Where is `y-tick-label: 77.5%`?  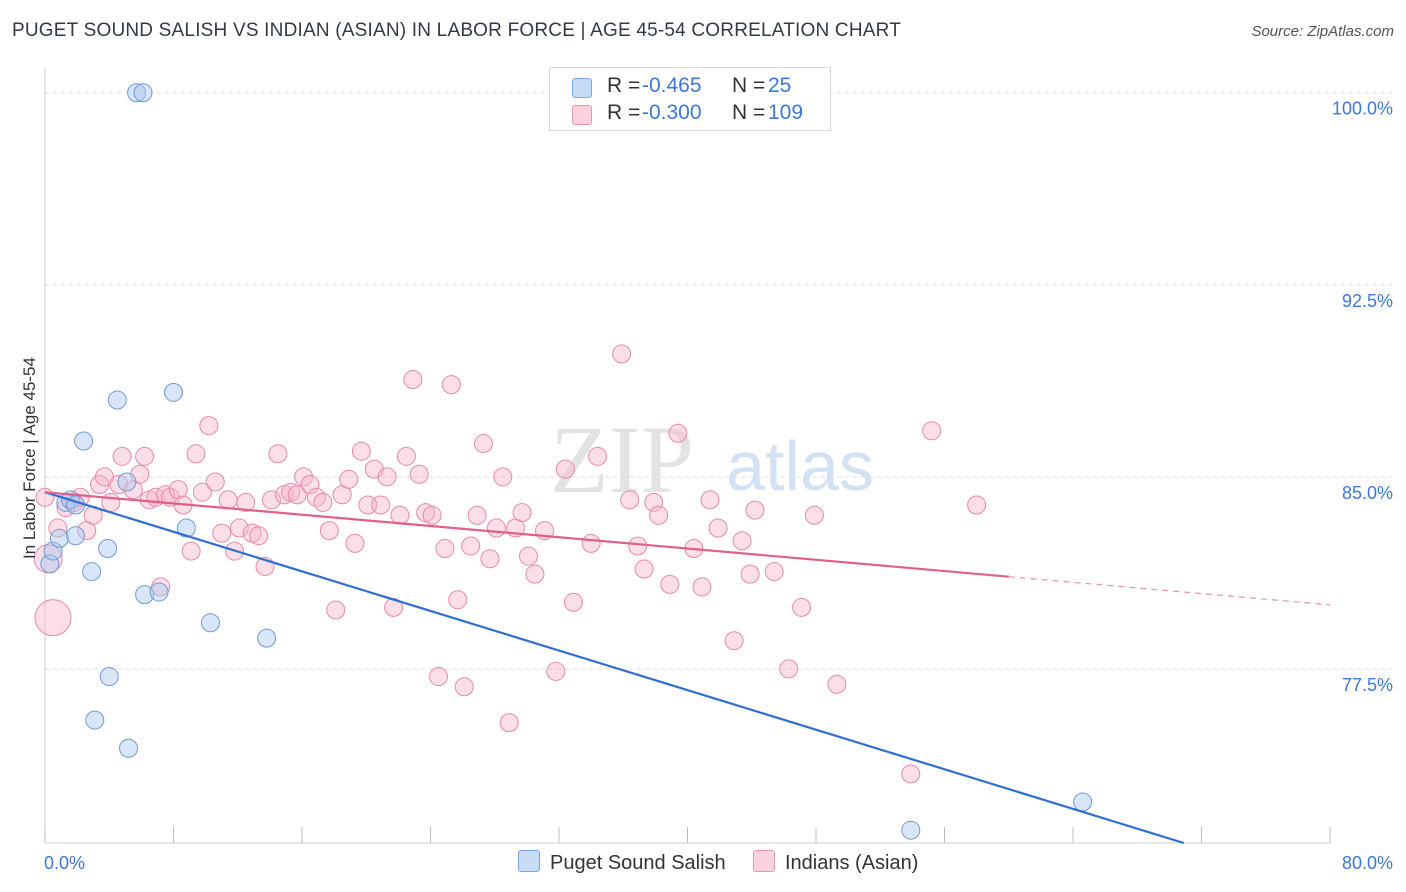
y-tick-label: 77.5% is located at coordinates (1367, 685).